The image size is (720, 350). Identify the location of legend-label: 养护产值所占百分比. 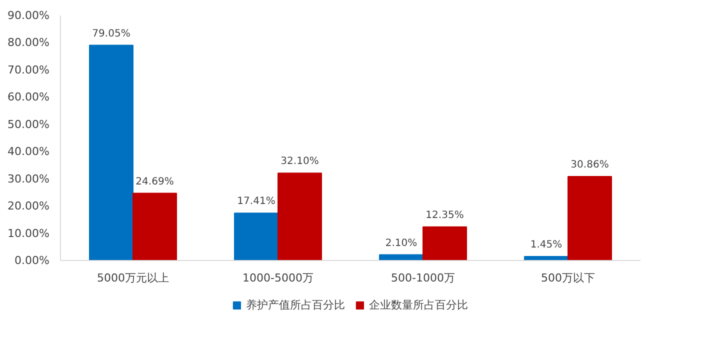
(295, 305).